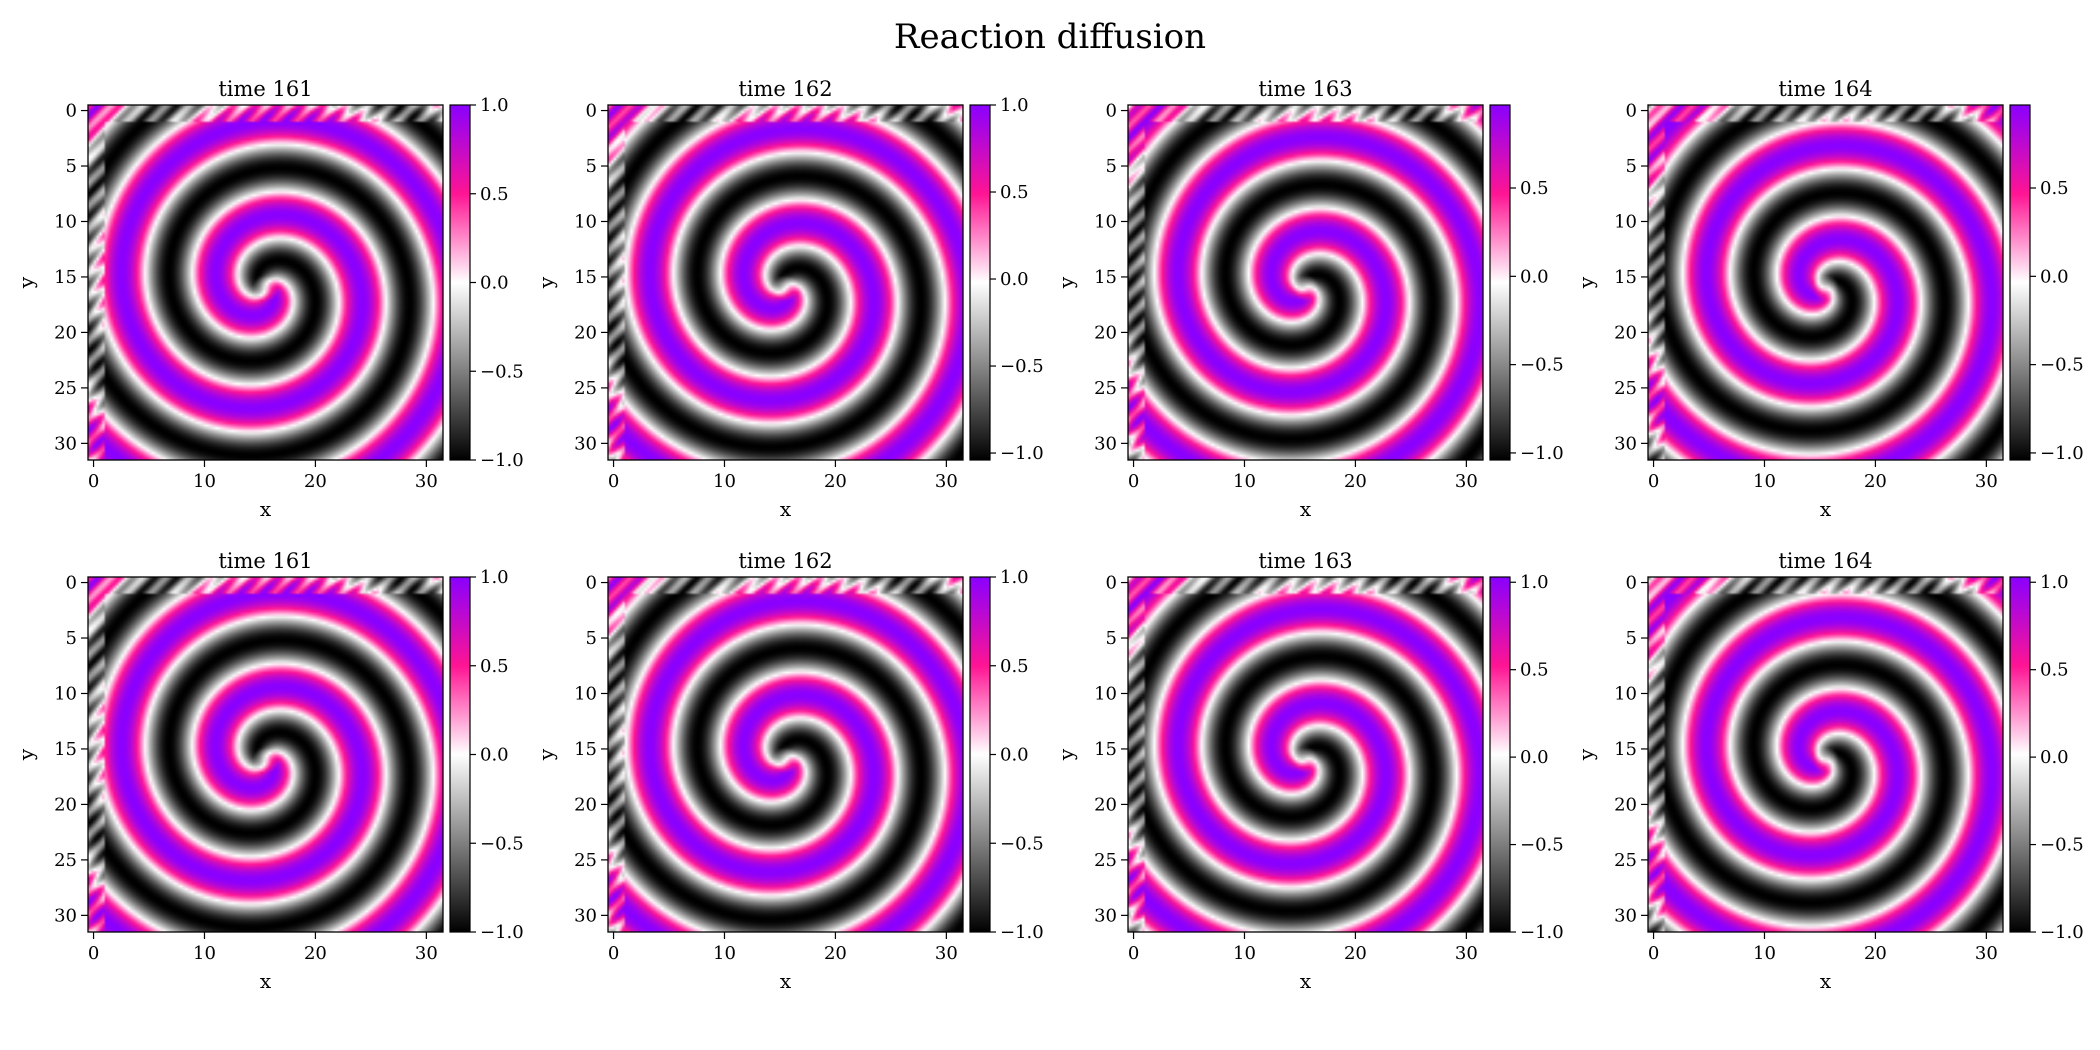 The image size is (2100, 1050). I want to click on y-tick-label: 25, so click(65, 388).